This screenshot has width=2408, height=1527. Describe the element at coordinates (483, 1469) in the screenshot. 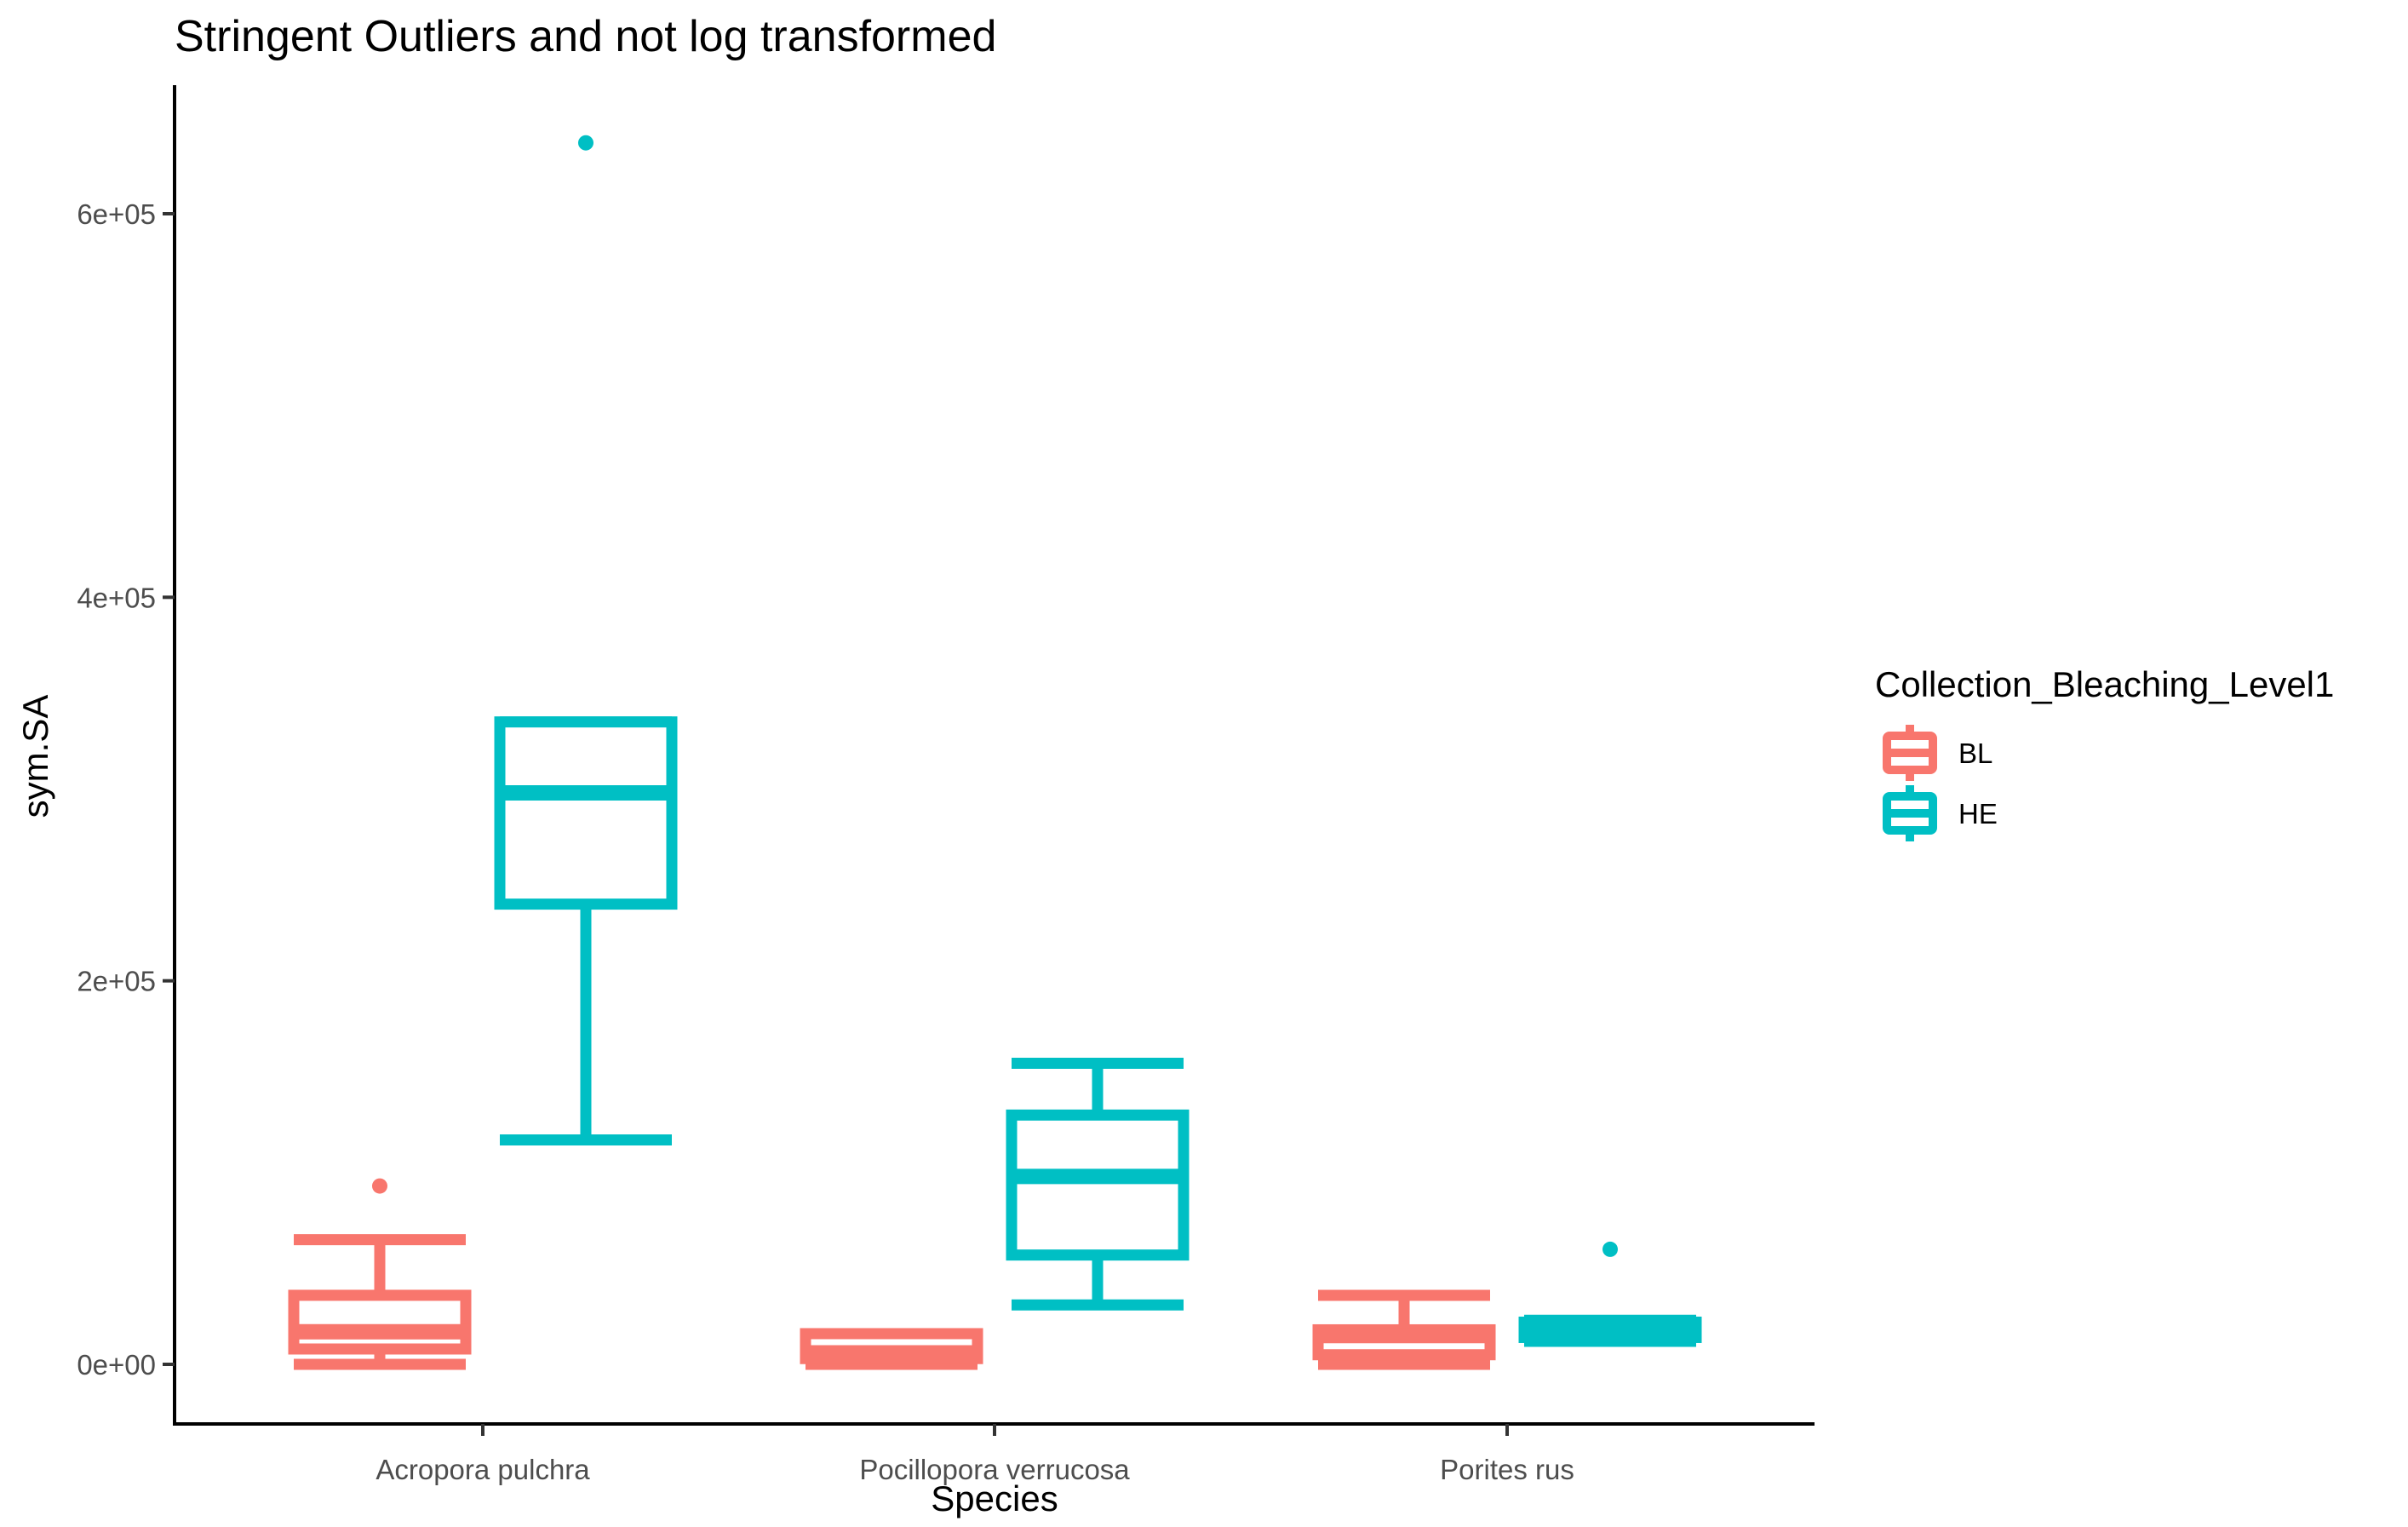

I see `x-tick-label: Acropora pulchra` at that location.